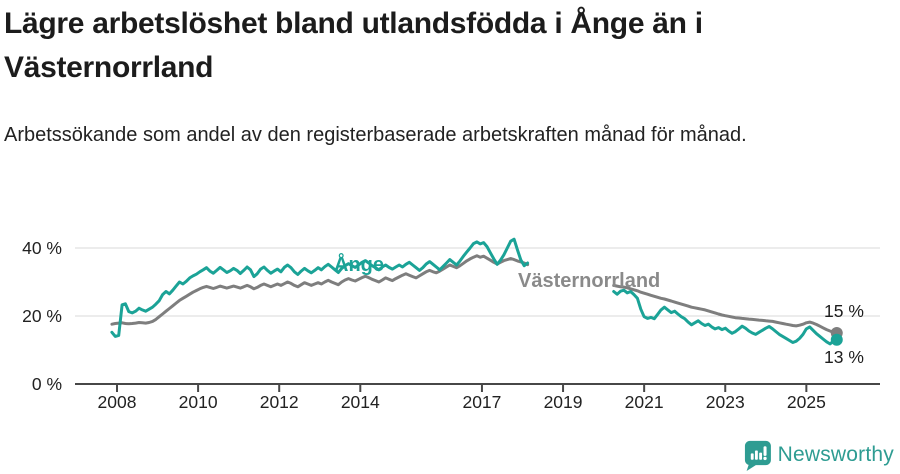 This screenshot has width=900, height=474. Describe the element at coordinates (47, 384) in the screenshot. I see `y-tick-label: 0 %` at that location.